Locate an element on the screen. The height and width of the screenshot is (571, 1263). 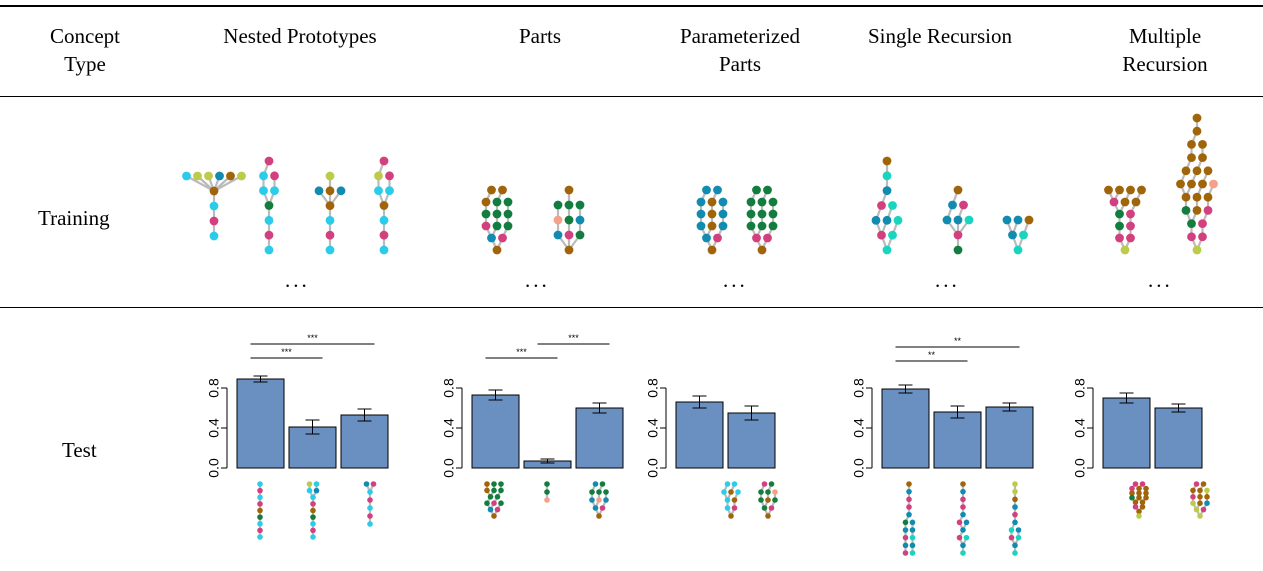
column-header-parts: Parts is located at coordinates (540, 36).